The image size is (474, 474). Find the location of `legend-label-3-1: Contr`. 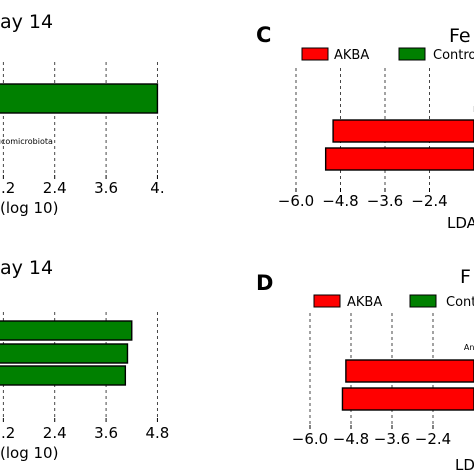

legend-label-3-1: Contr is located at coordinates (460, 302).